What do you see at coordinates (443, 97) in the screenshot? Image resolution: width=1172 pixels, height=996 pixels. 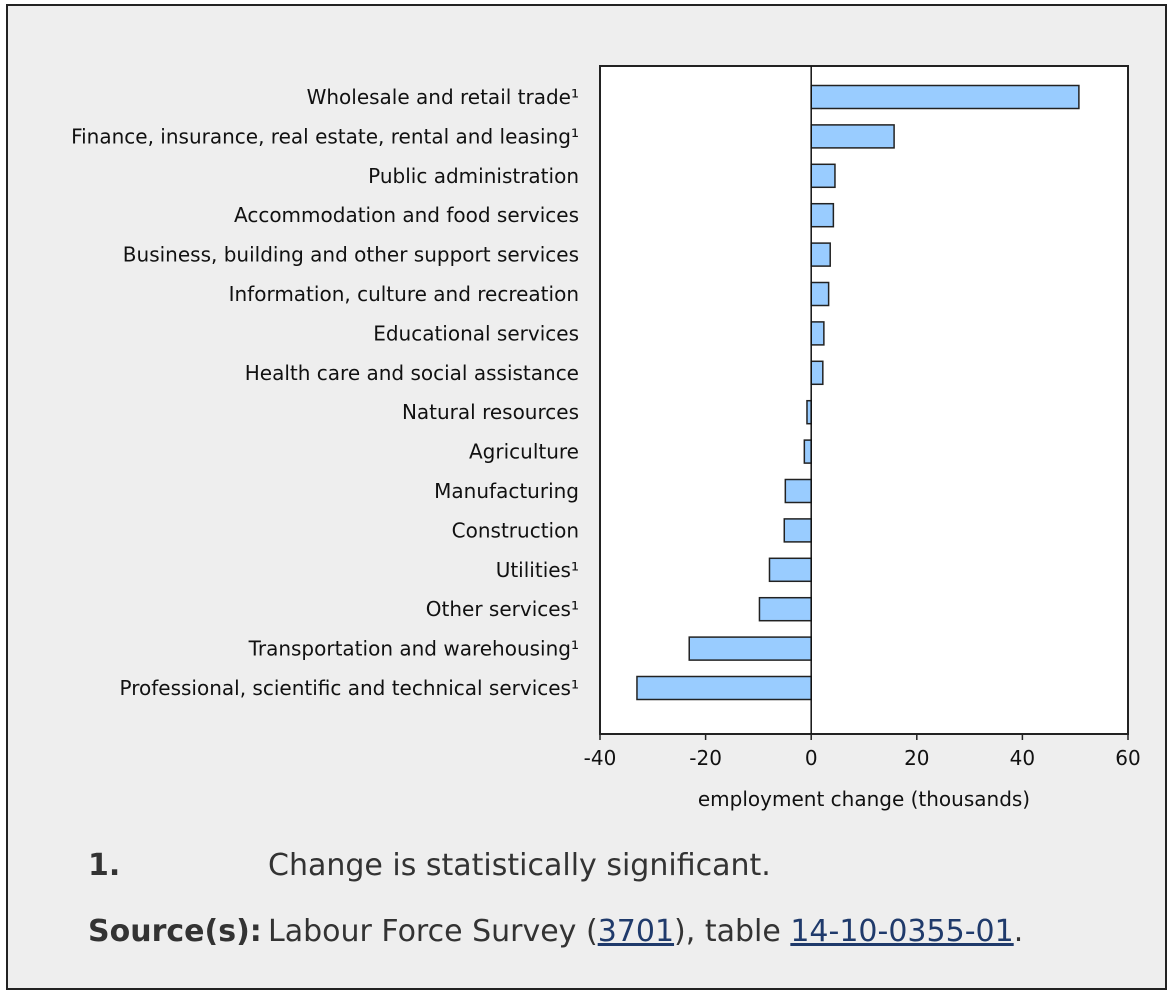 I see `category-label: Wholesale and retail trade¹` at bounding box center [443, 97].